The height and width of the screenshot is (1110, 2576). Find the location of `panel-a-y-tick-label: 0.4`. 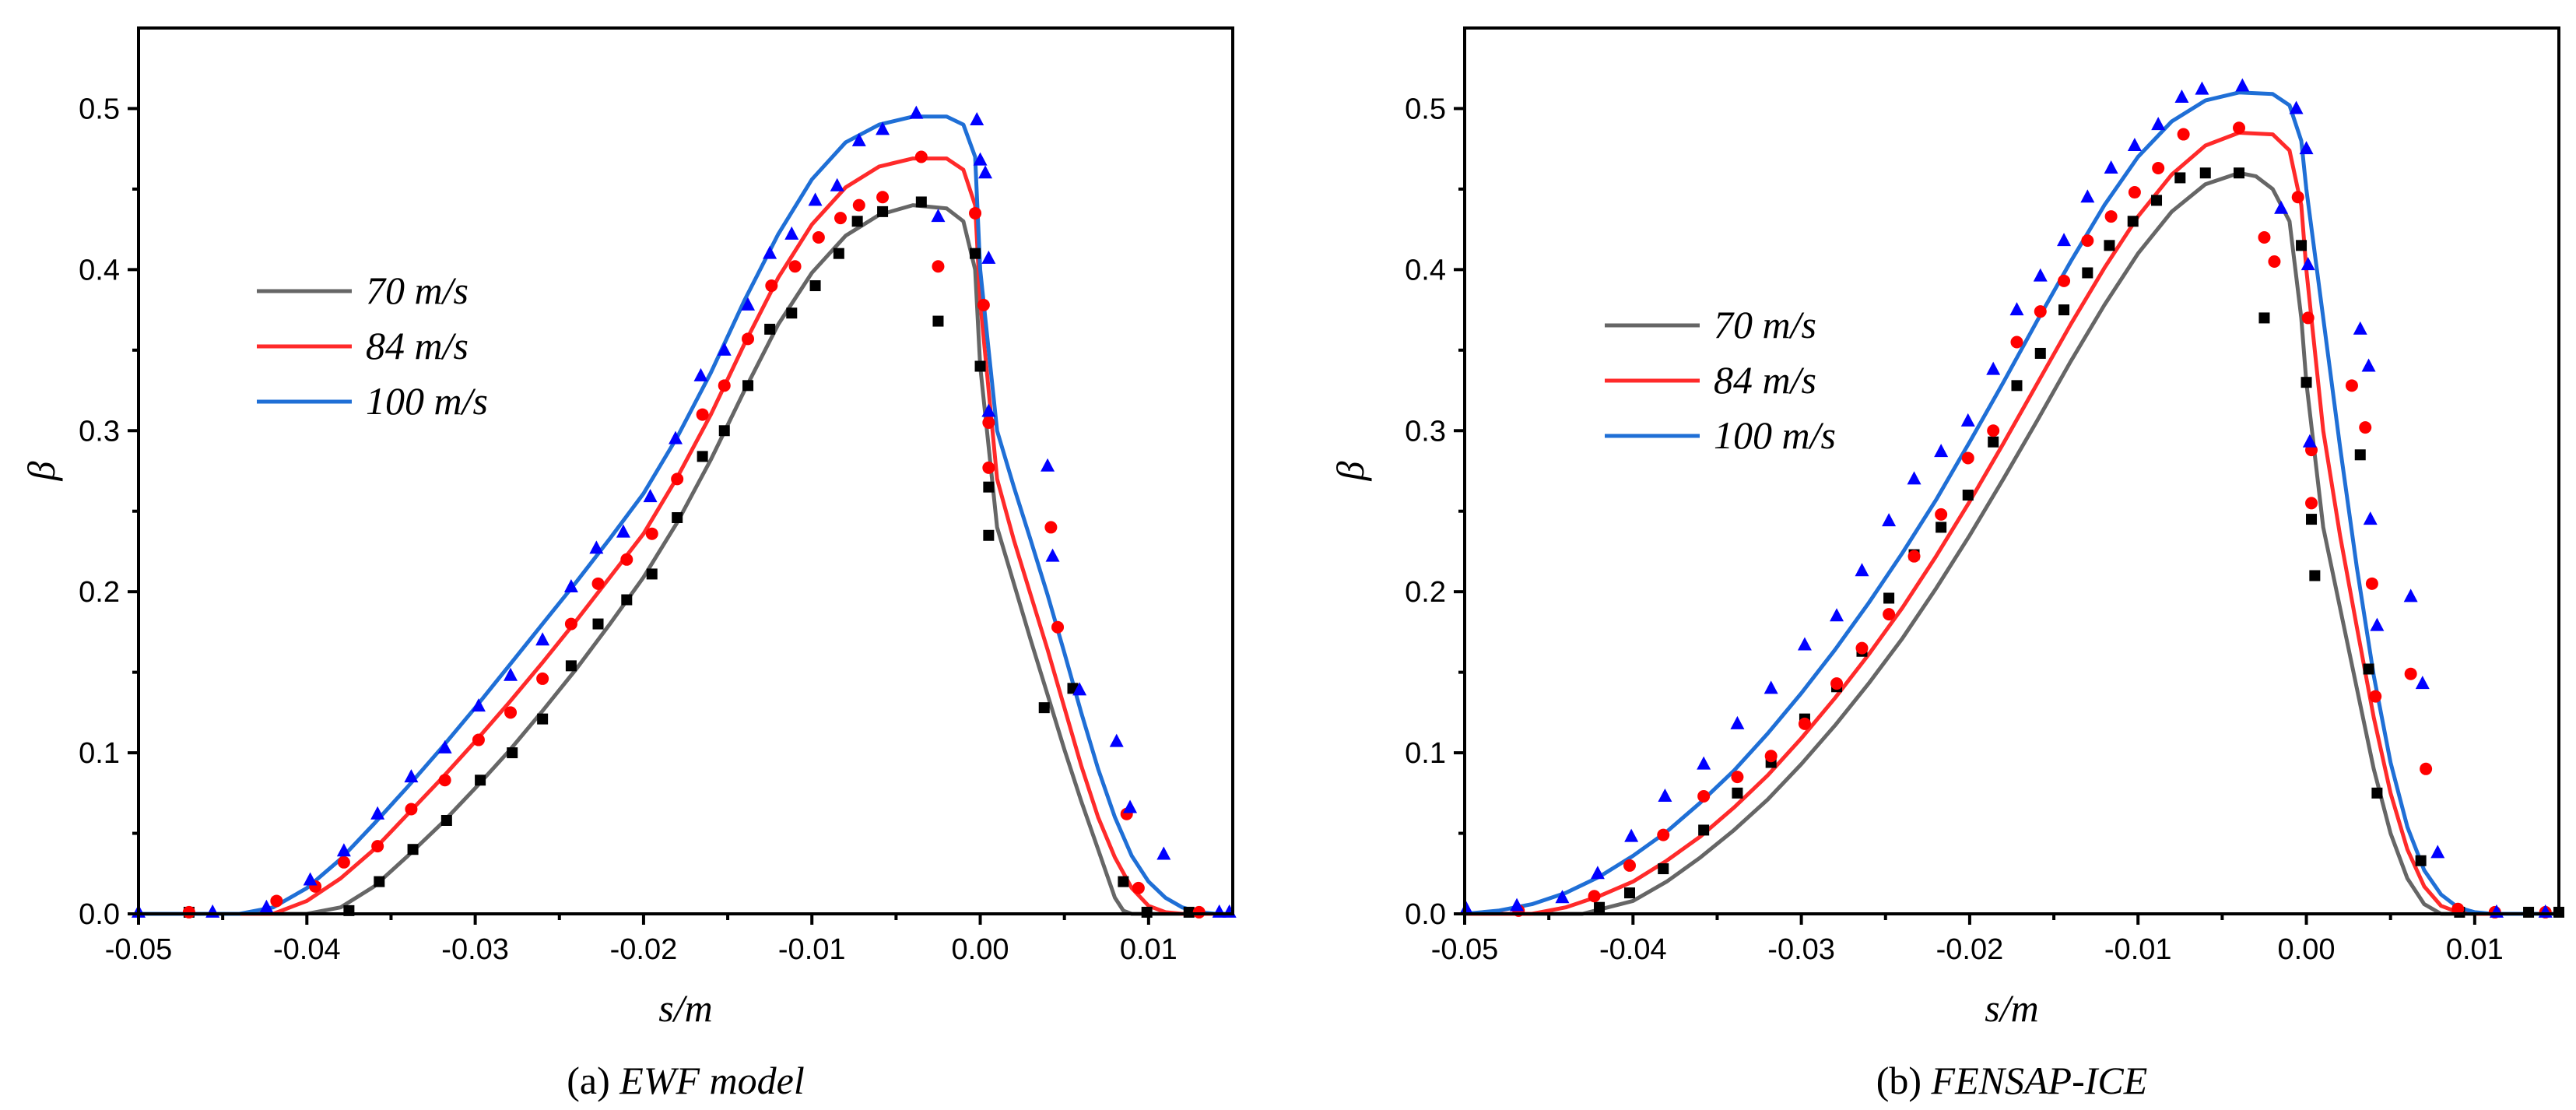

panel-a-y-tick-label: 0.4 is located at coordinates (100, 270).